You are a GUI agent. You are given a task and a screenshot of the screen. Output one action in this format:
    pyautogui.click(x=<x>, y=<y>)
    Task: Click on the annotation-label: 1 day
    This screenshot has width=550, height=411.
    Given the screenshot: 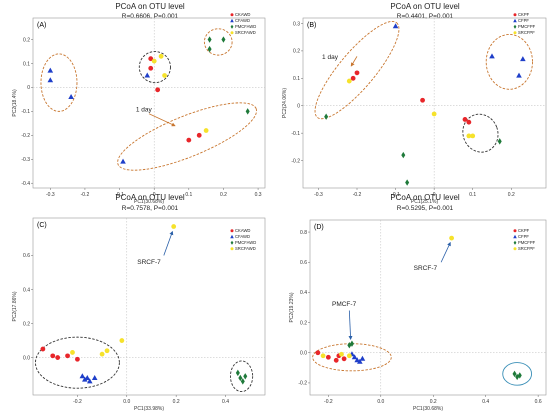 What is the action you would take?
    pyautogui.click(x=144, y=109)
    